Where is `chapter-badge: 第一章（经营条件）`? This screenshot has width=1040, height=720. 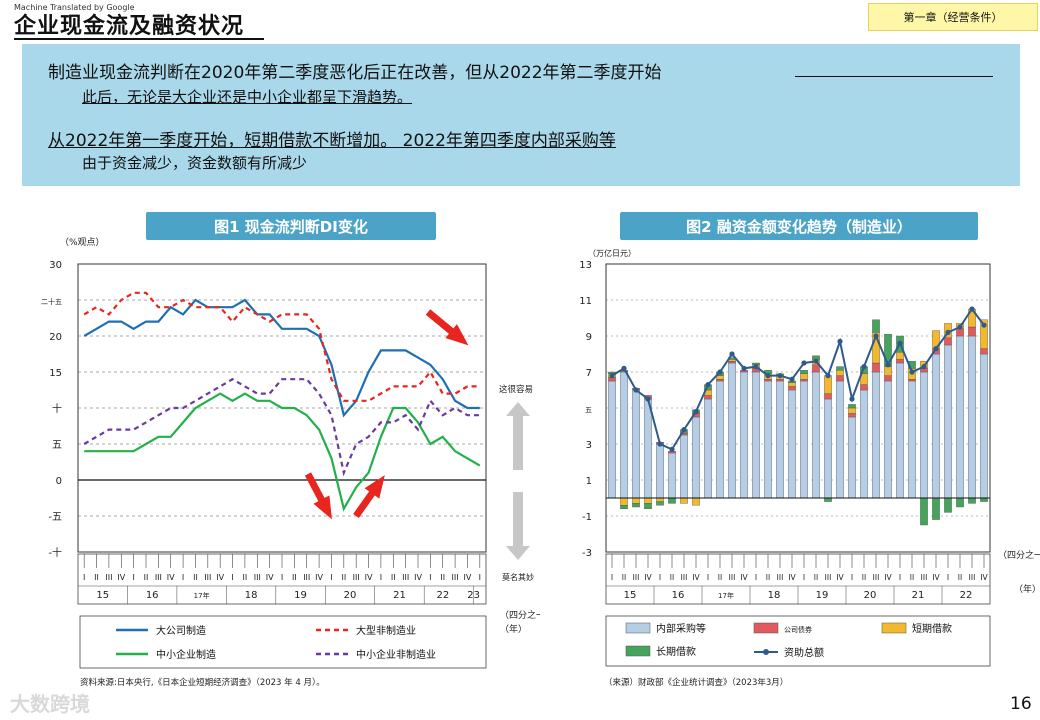
chapter-badge: 第一章（经营条件） is located at coordinates (953, 17).